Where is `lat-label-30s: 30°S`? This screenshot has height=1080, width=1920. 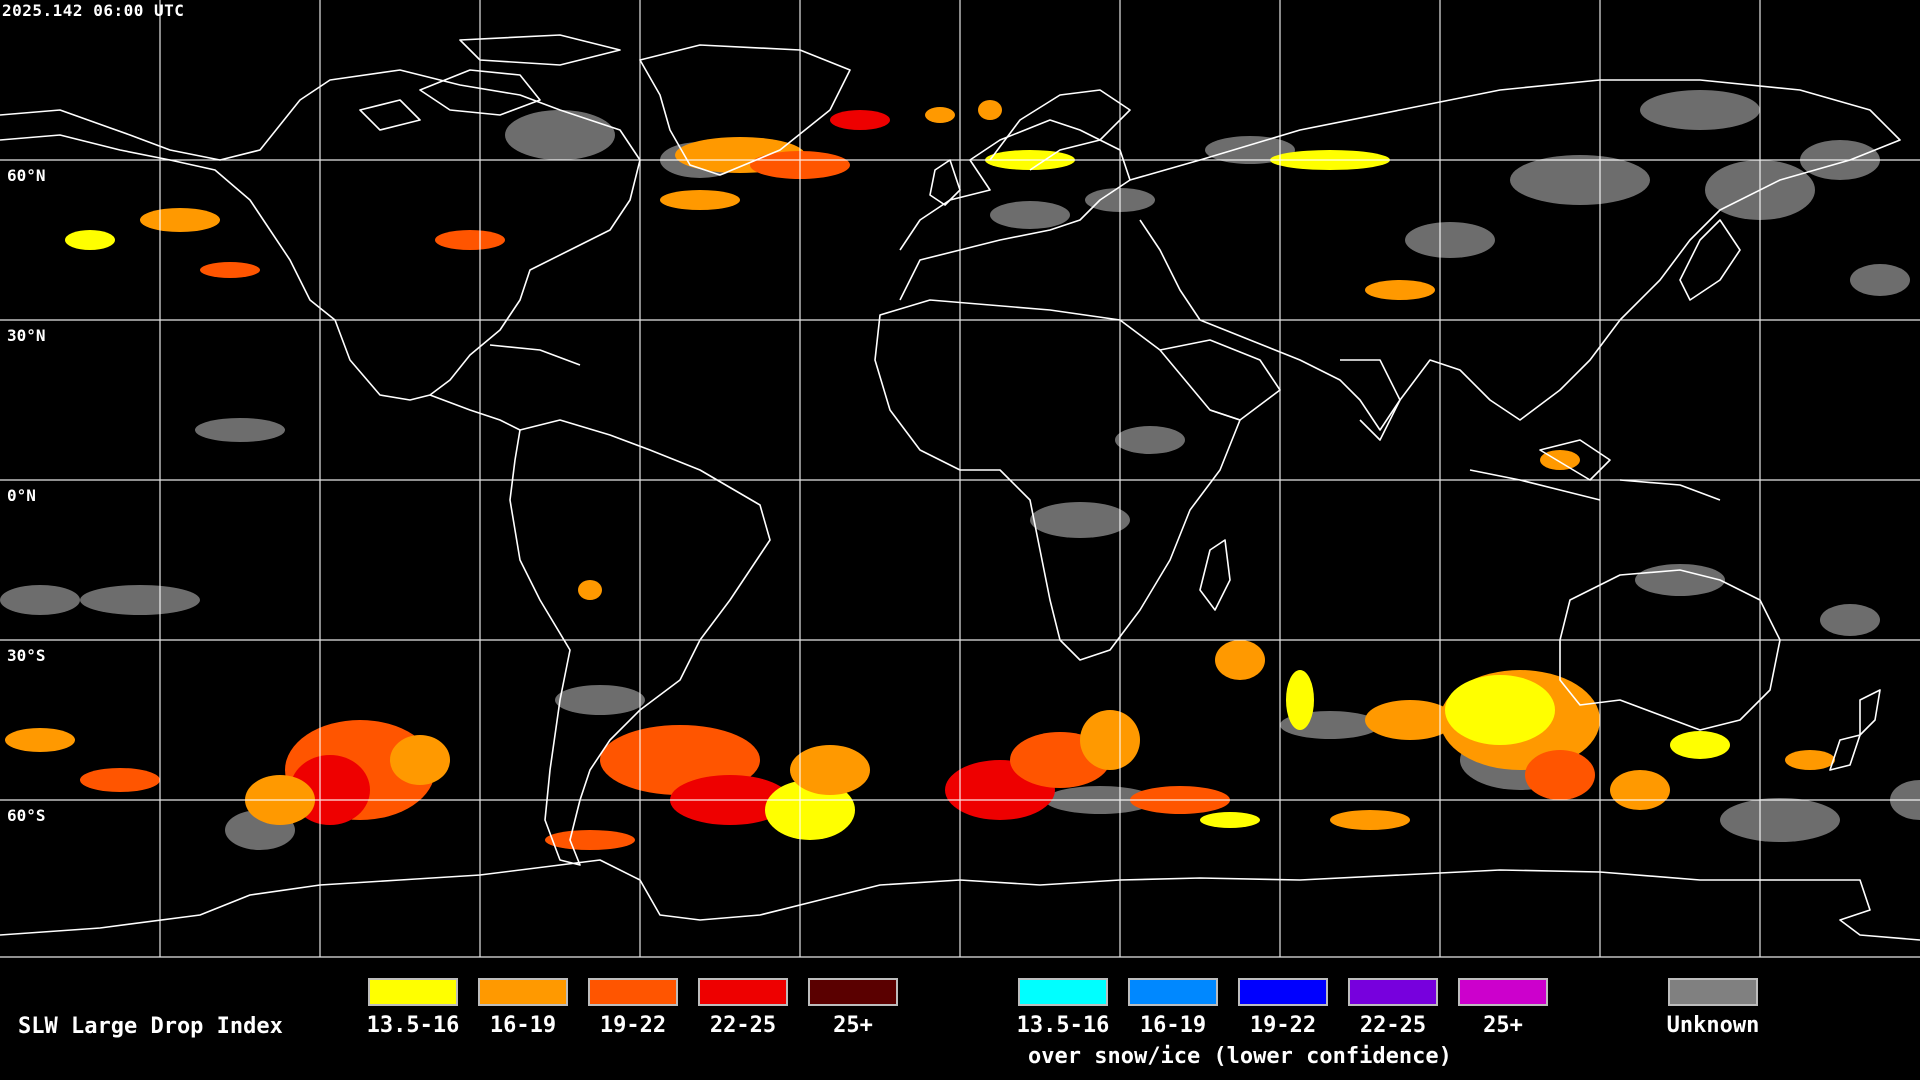 lat-label-30s: 30°S is located at coordinates (26, 655).